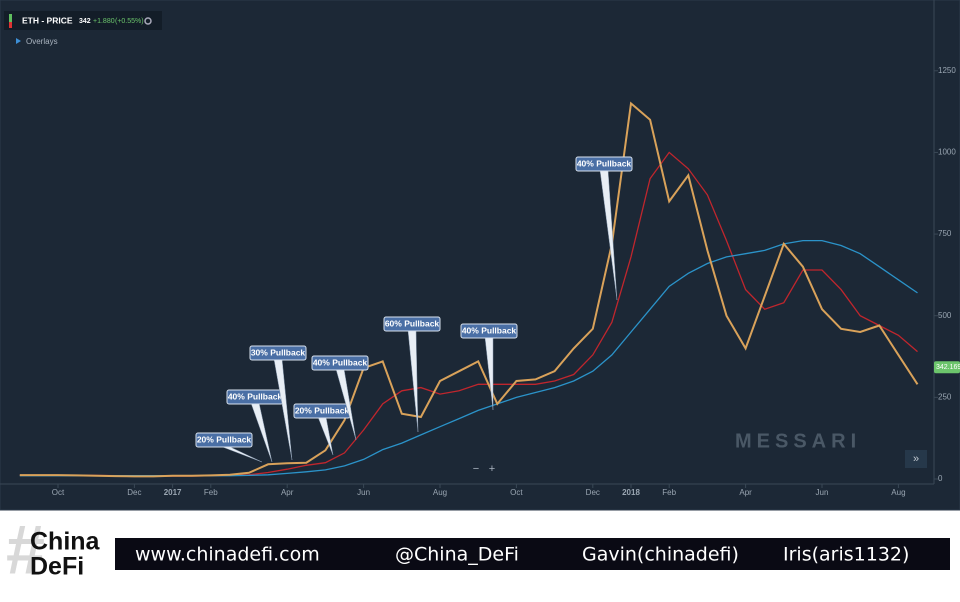 The height and width of the screenshot is (602, 960). Describe the element at coordinates (47, 20) in the screenshot. I see `chart-title: ETH - PRICE` at that location.